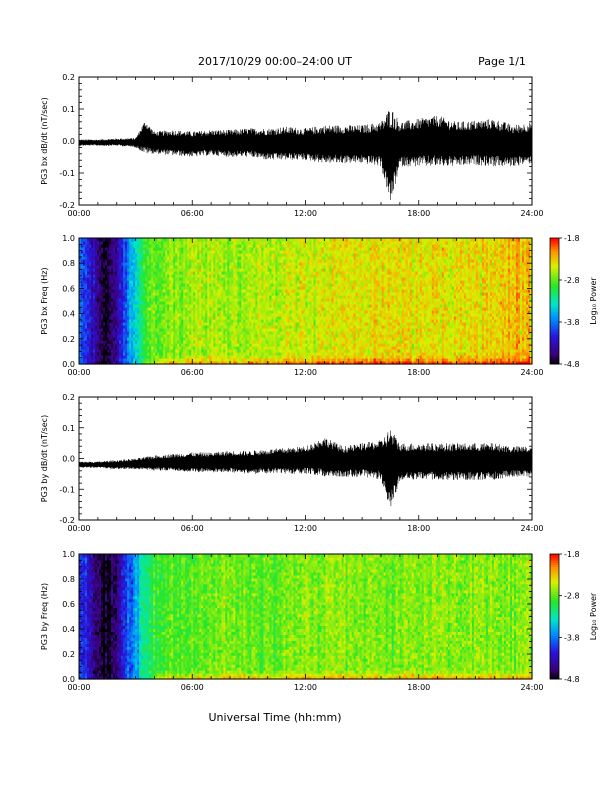 The width and height of the screenshot is (612, 792). Describe the element at coordinates (67, 205) in the screenshot. I see `y-tick-label: -0.2` at that location.